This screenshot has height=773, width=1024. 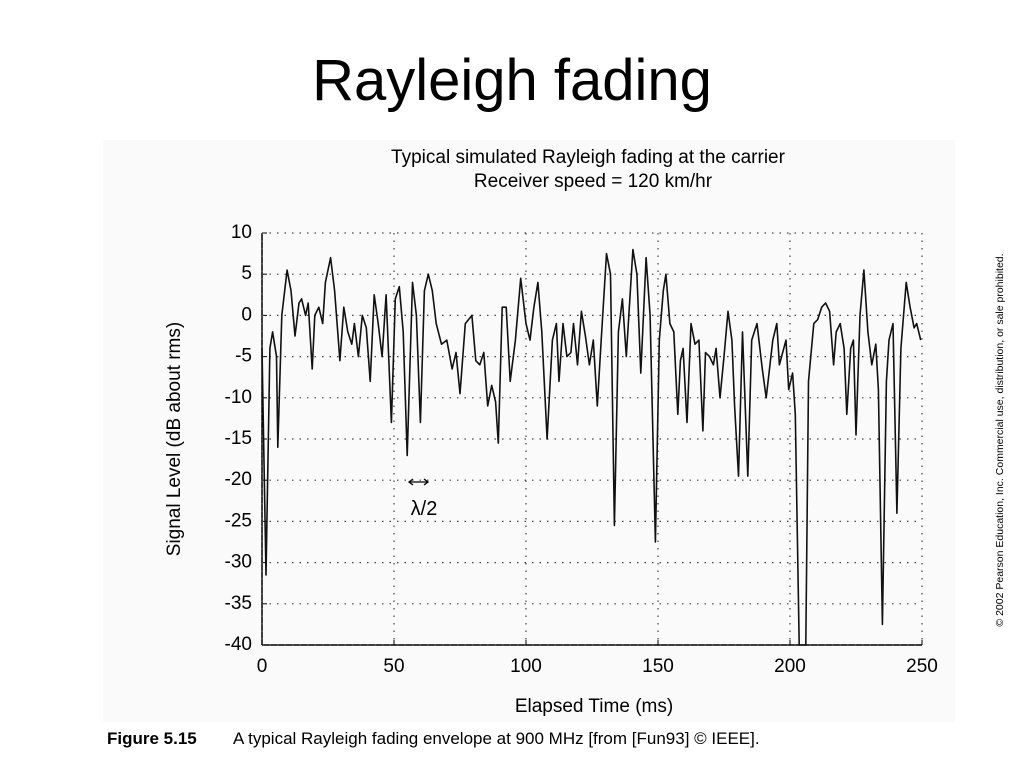 What do you see at coordinates (593, 181) in the screenshot?
I see `chart-subtitle: Receiver speed = 120 km/hr` at bounding box center [593, 181].